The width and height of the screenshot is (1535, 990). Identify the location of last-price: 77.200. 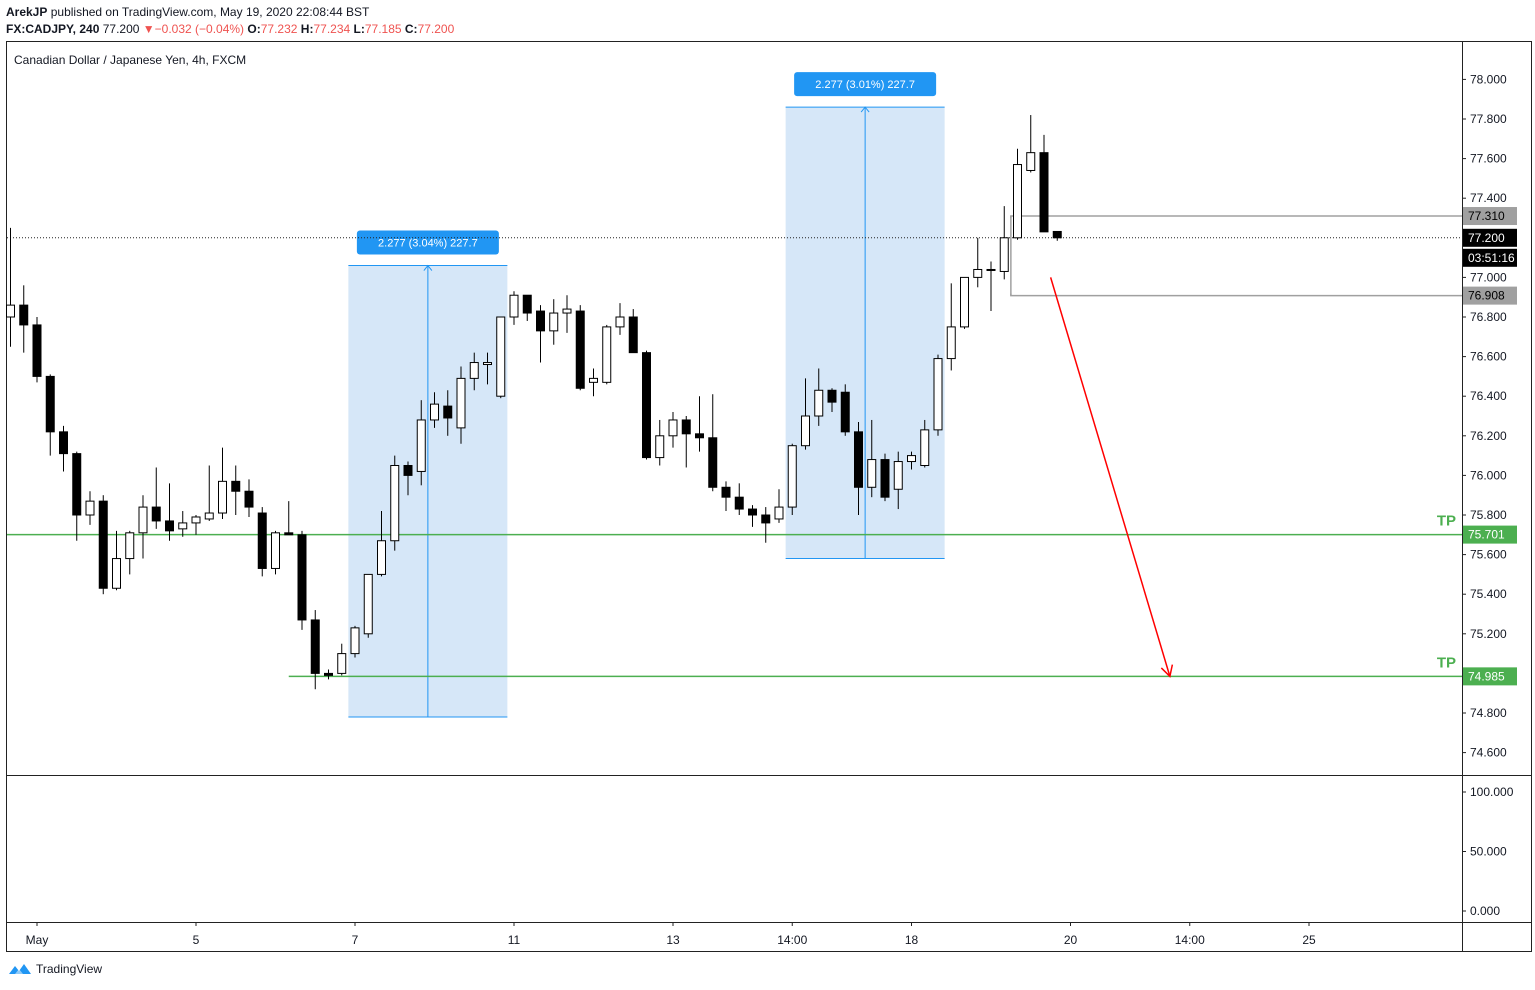
(121, 29).